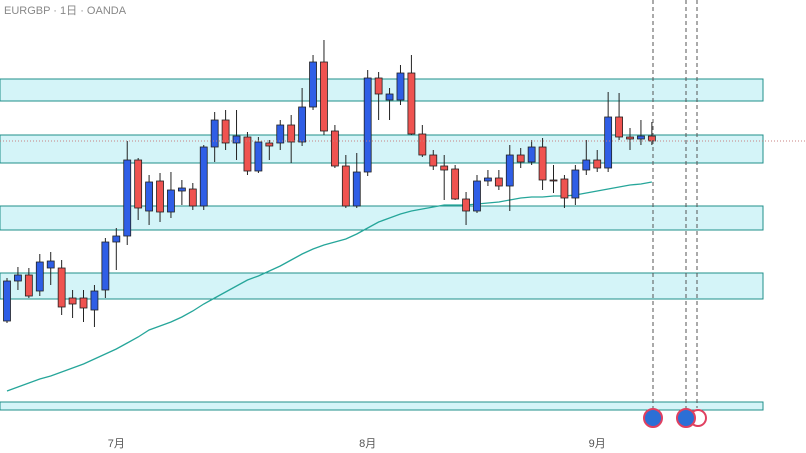 The height and width of the screenshot is (453, 806). Describe the element at coordinates (367, 444) in the screenshot. I see `x-tick-label: 8月` at that location.